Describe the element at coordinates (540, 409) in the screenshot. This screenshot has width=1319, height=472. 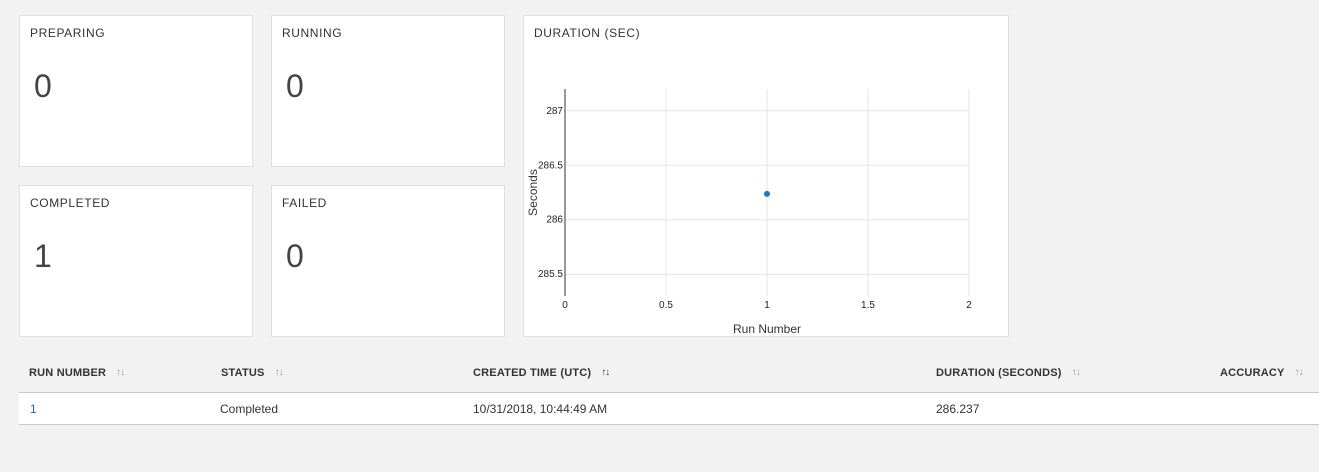
I see `created-time-cell: 10/31/2018, 10:44:49 AM` at that location.